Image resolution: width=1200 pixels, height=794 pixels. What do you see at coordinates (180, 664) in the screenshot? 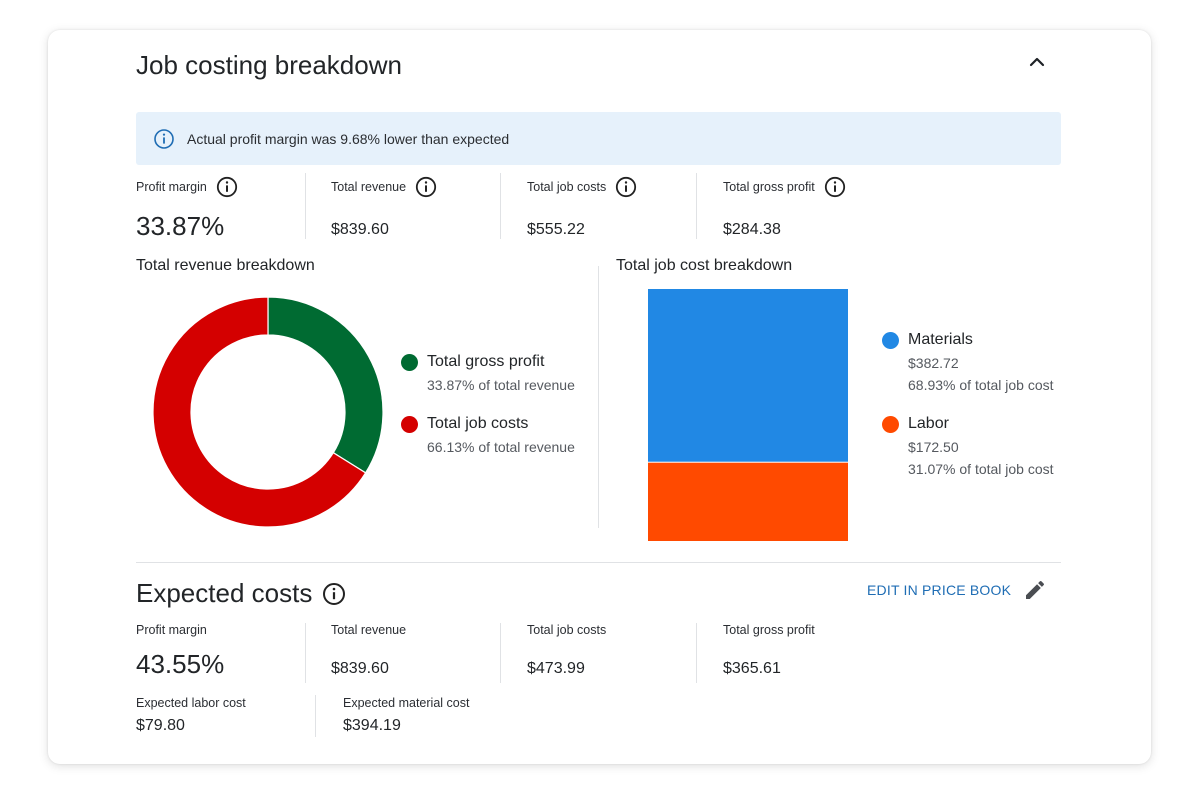
I see `stat-value: 43.55%` at bounding box center [180, 664].